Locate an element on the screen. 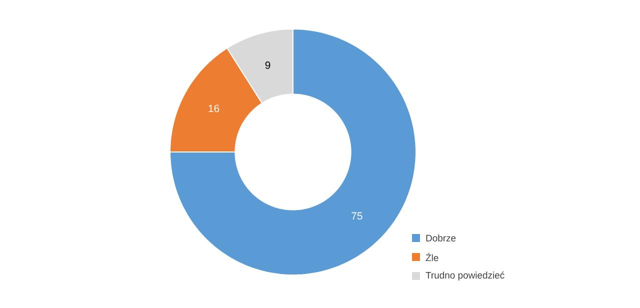 Image resolution: width=640 pixels, height=308 pixels. data-label: 9 is located at coordinates (267, 65).